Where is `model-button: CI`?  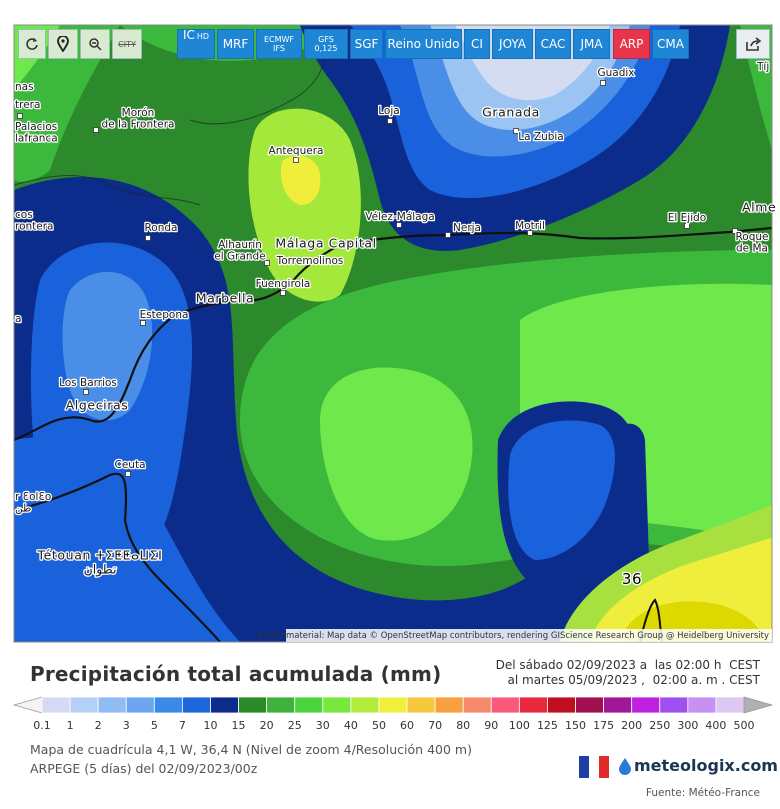 model-button: CI is located at coordinates (477, 44).